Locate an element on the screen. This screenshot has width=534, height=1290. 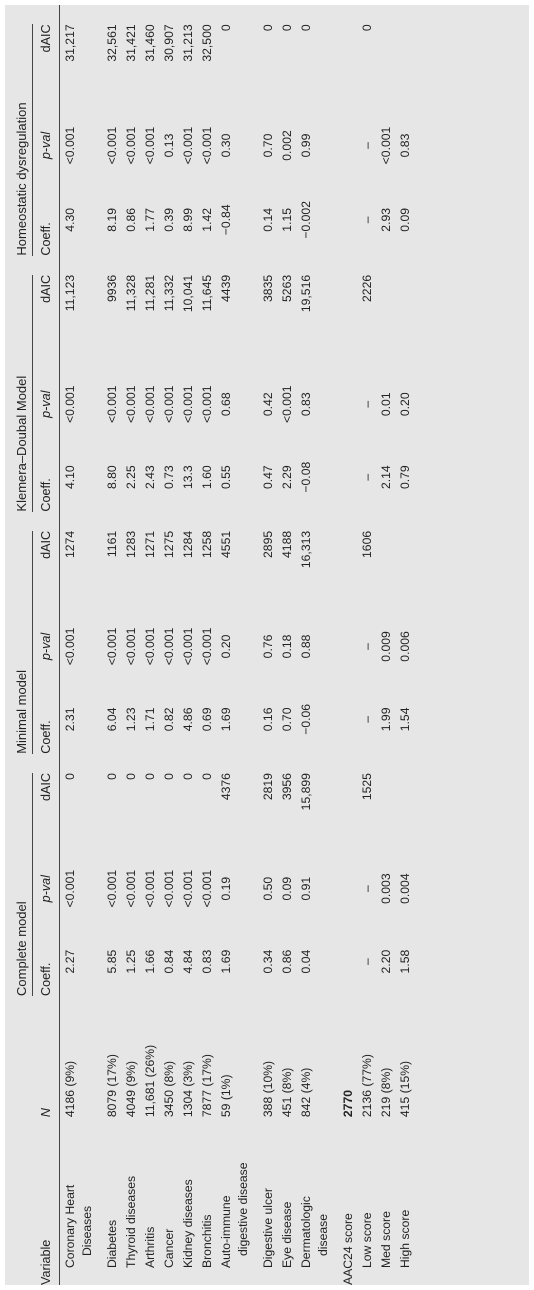
coeff-cell: 1.15 is located at coordinates (287, 219).